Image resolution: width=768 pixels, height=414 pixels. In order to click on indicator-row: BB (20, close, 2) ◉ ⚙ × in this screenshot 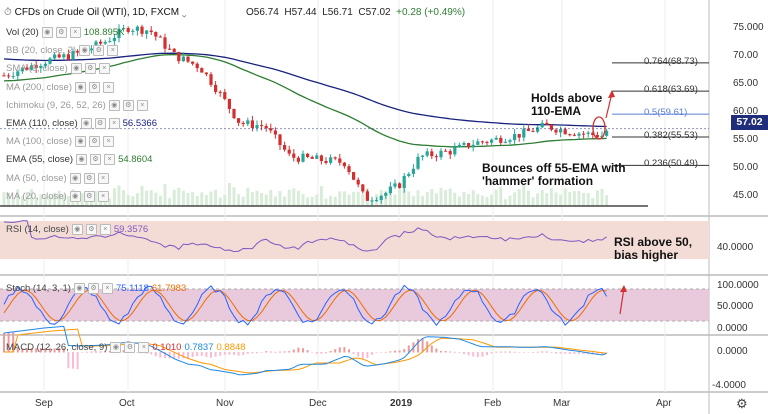, I will do `click(63, 51)`.